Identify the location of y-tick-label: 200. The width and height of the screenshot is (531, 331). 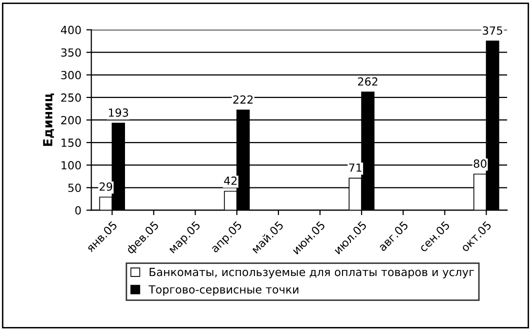
(71, 120).